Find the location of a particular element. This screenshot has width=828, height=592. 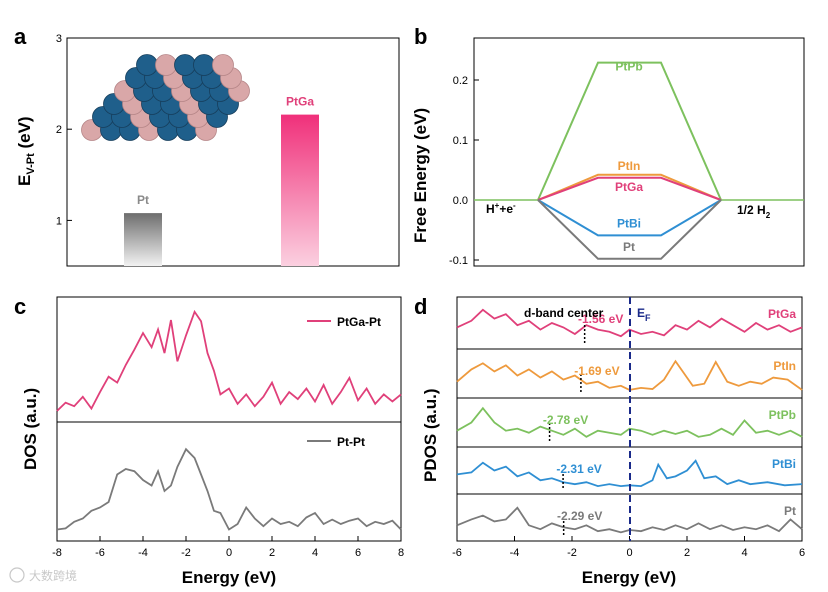

panel-c-x-axis-label: Energy (eV) is located at coordinates (229, 577).